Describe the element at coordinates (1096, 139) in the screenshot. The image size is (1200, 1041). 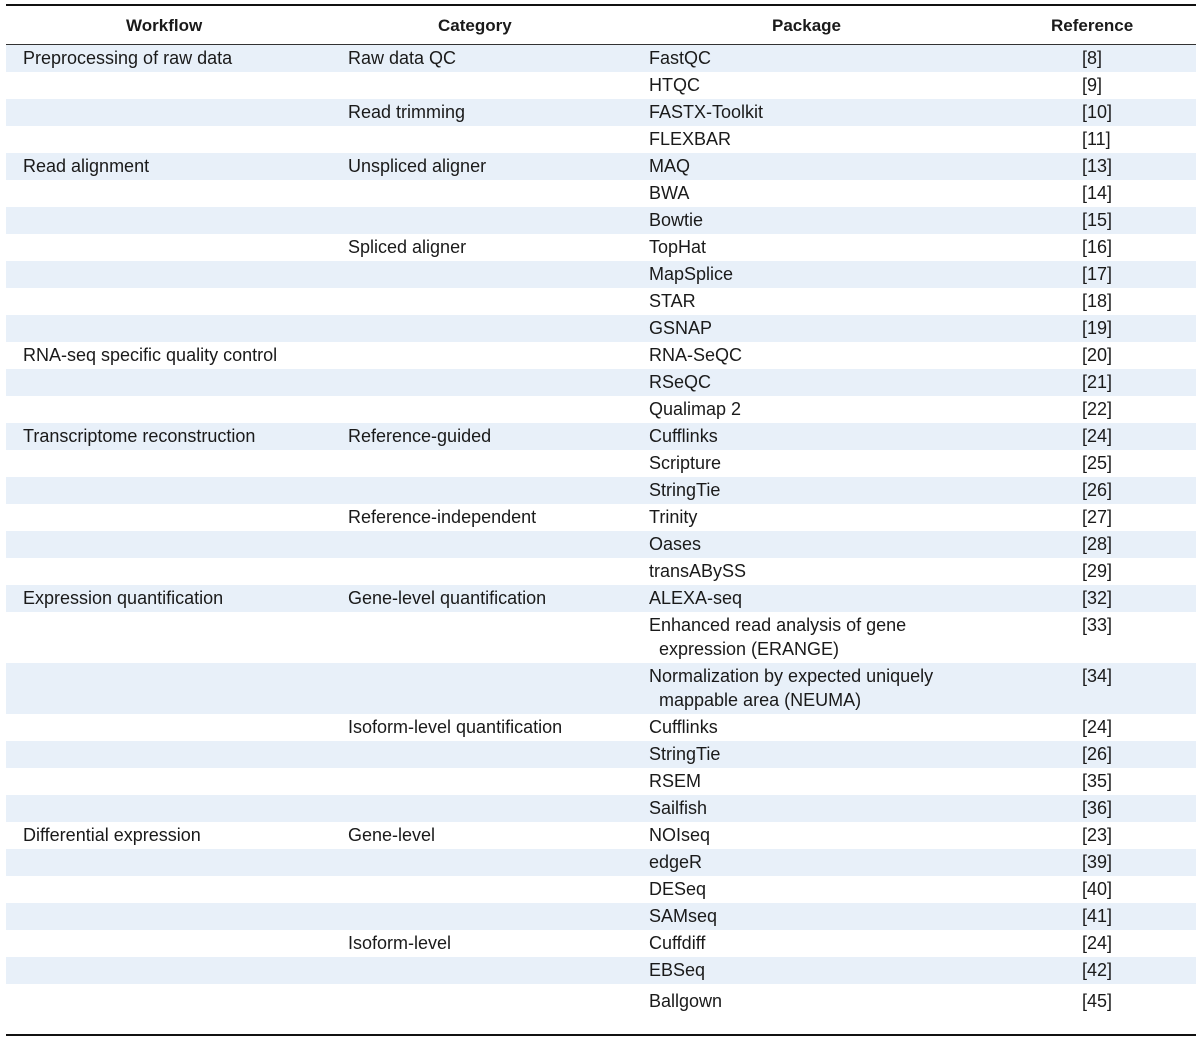
I see `cell-reference: [11]` at that location.